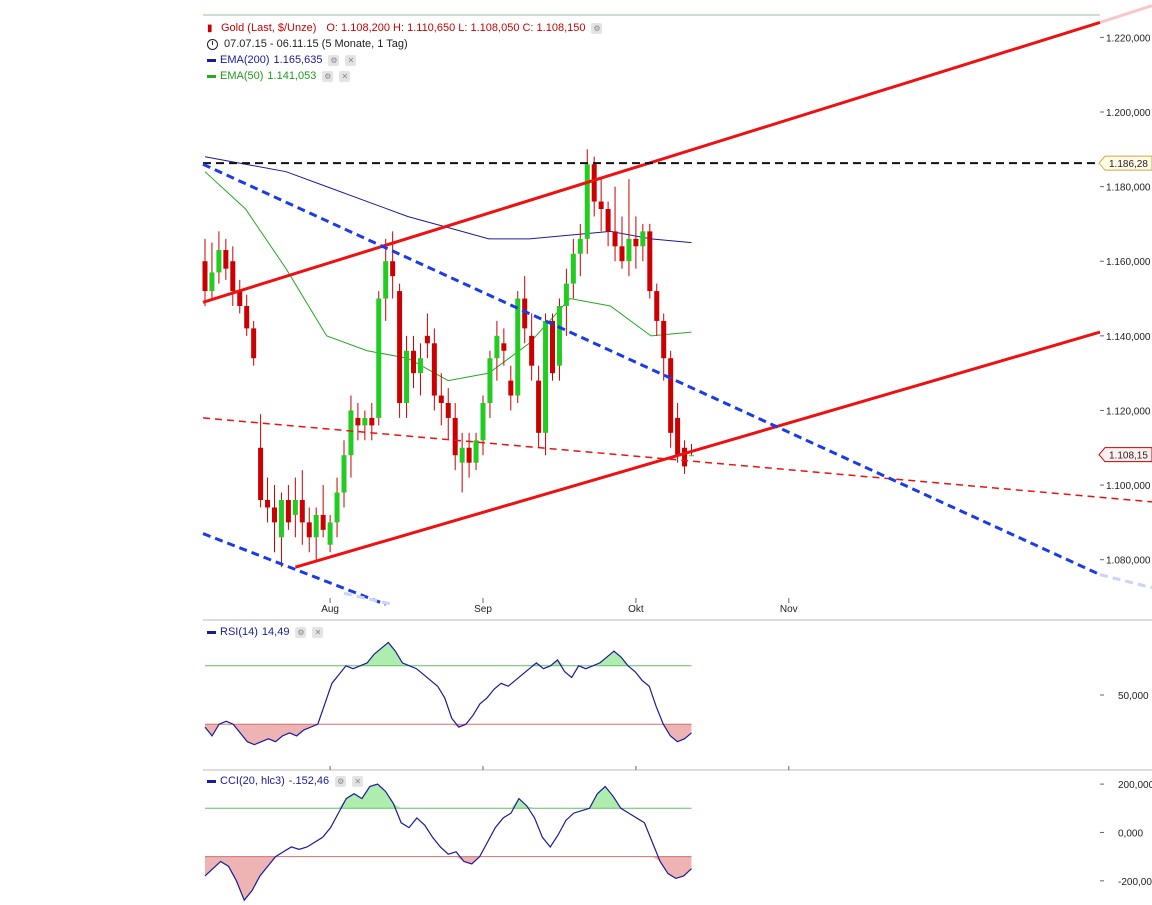 The width and height of the screenshot is (1152, 905). I want to click on cci-value: -.152,46, so click(309, 781).